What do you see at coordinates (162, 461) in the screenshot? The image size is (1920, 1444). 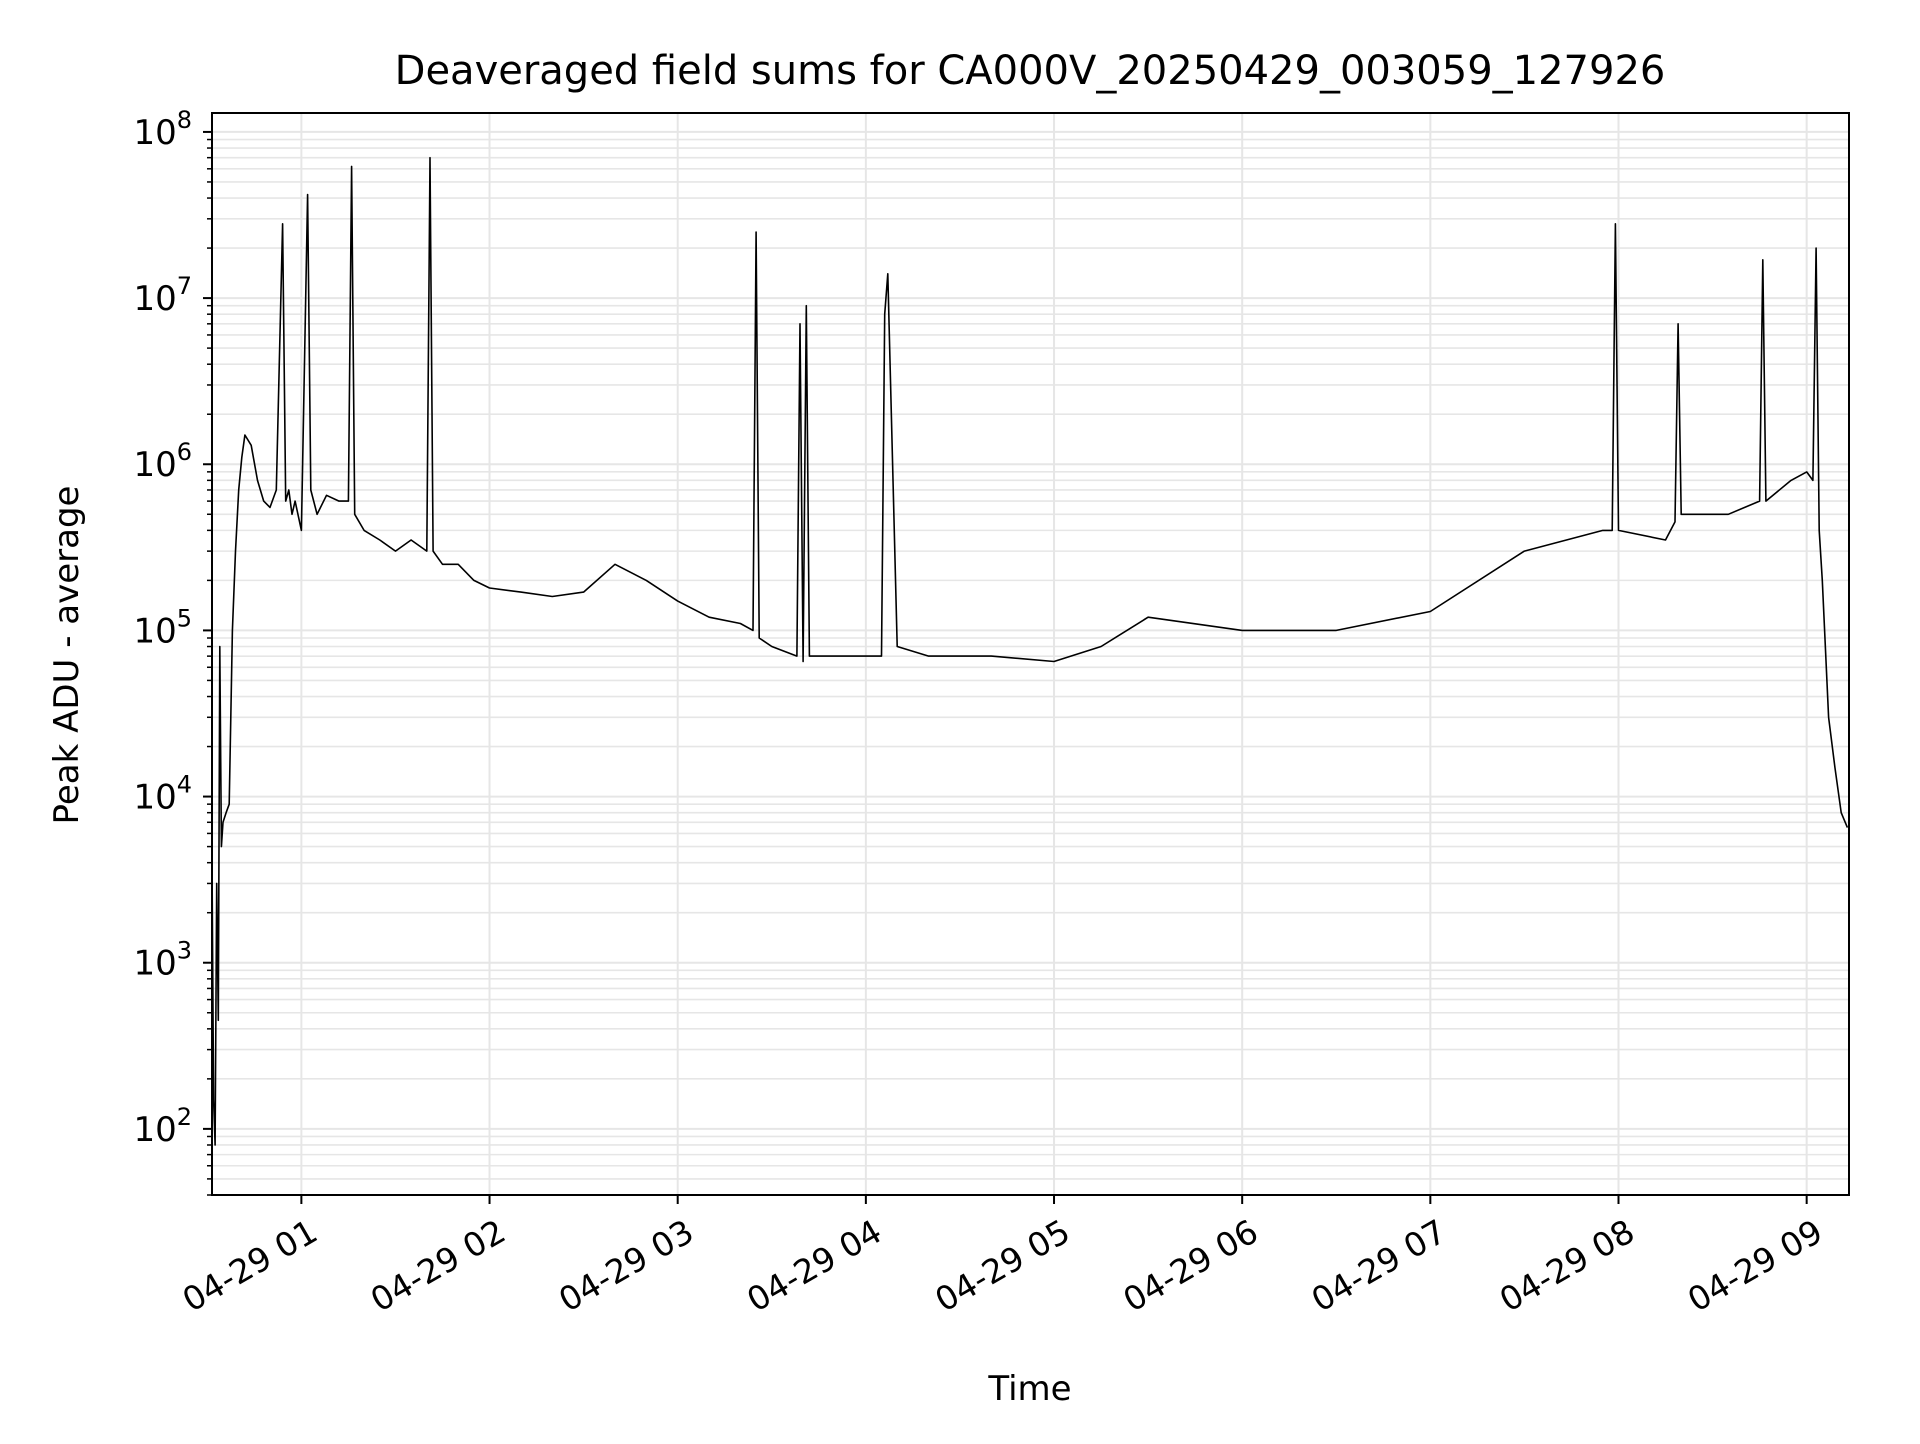 I see `y-tick-label: 10⁶` at bounding box center [162, 461].